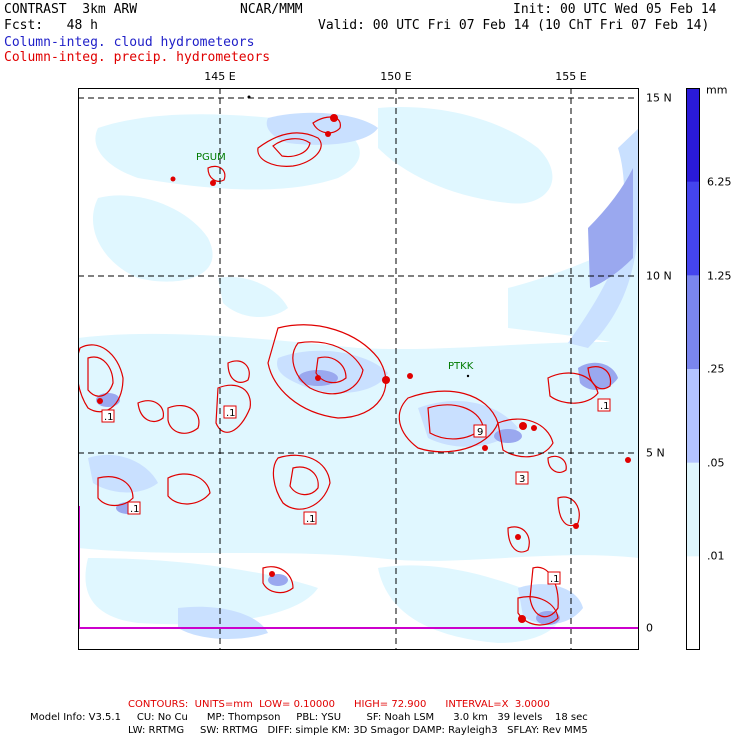  Describe the element at coordinates (211, 157) in the screenshot. I see `station-label-pgum: PGUM` at that location.